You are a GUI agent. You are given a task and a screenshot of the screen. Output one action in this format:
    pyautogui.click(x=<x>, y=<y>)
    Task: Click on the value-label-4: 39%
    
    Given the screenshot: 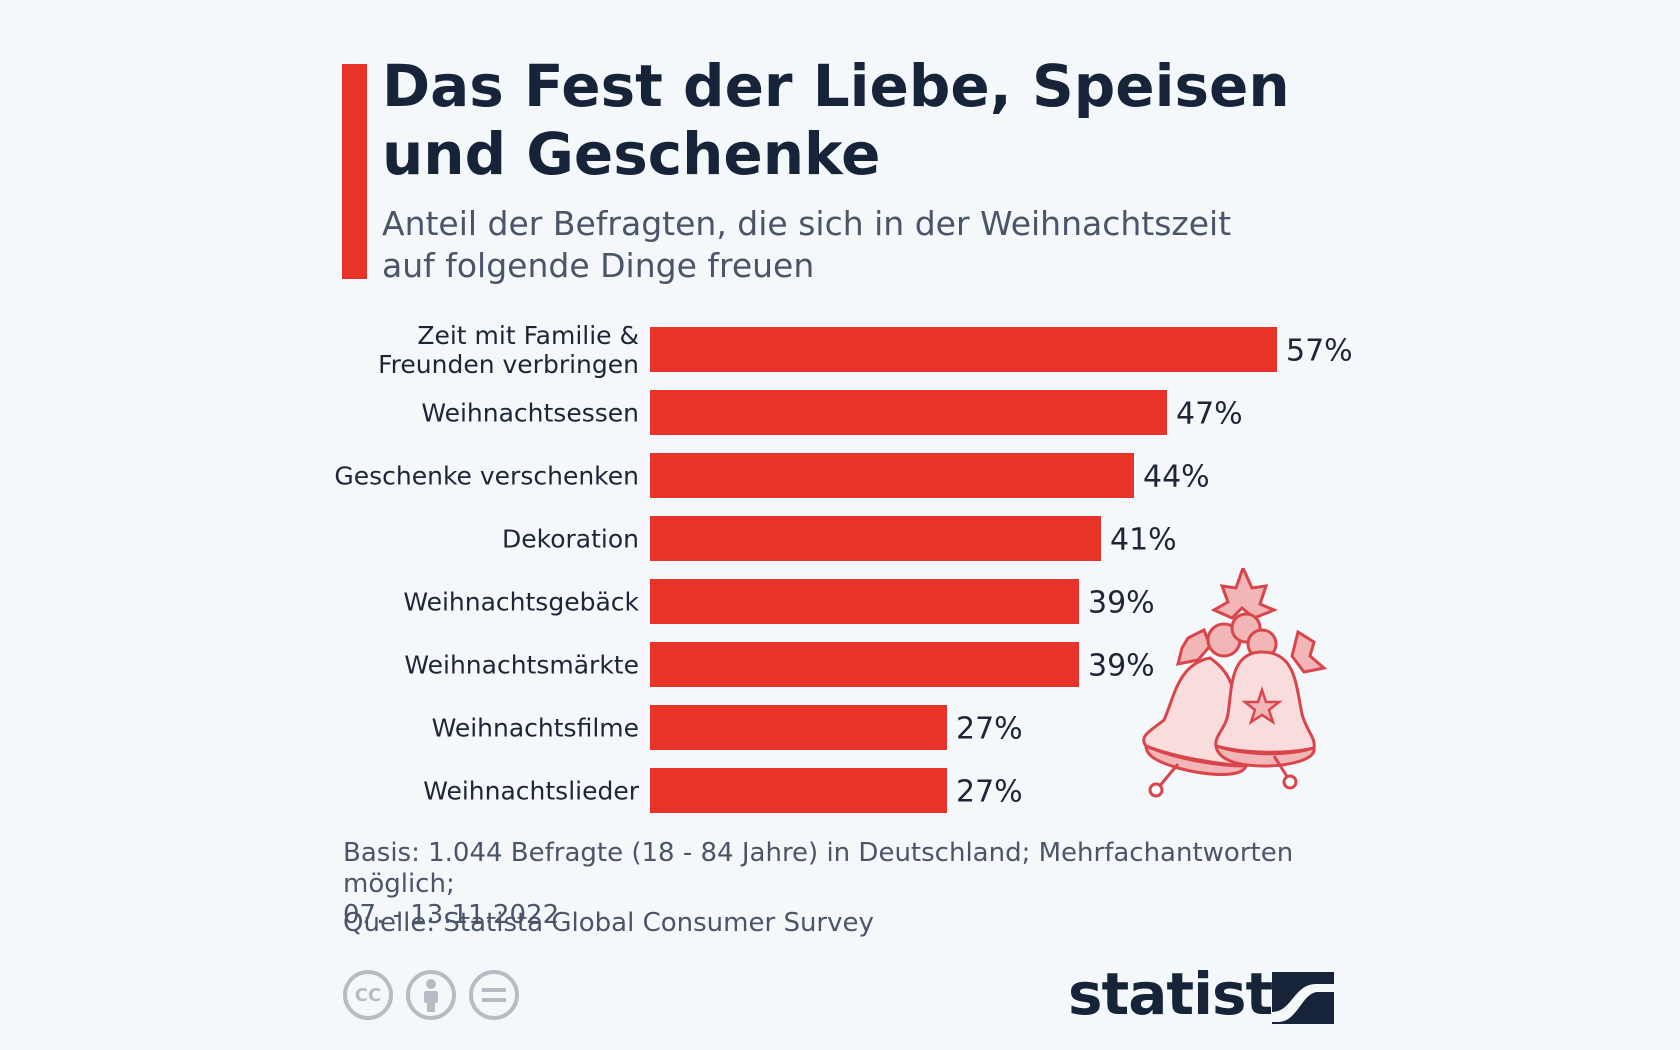 What is the action you would take?
    pyautogui.click(x=1121, y=603)
    